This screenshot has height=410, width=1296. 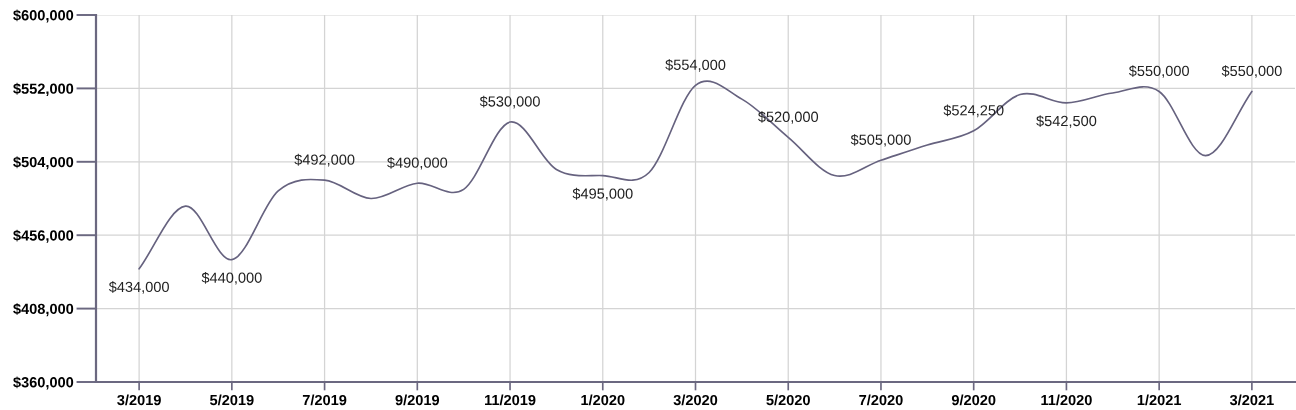 What do you see at coordinates (43, 310) in the screenshot?
I see `y-tick-label: $408,000` at bounding box center [43, 310].